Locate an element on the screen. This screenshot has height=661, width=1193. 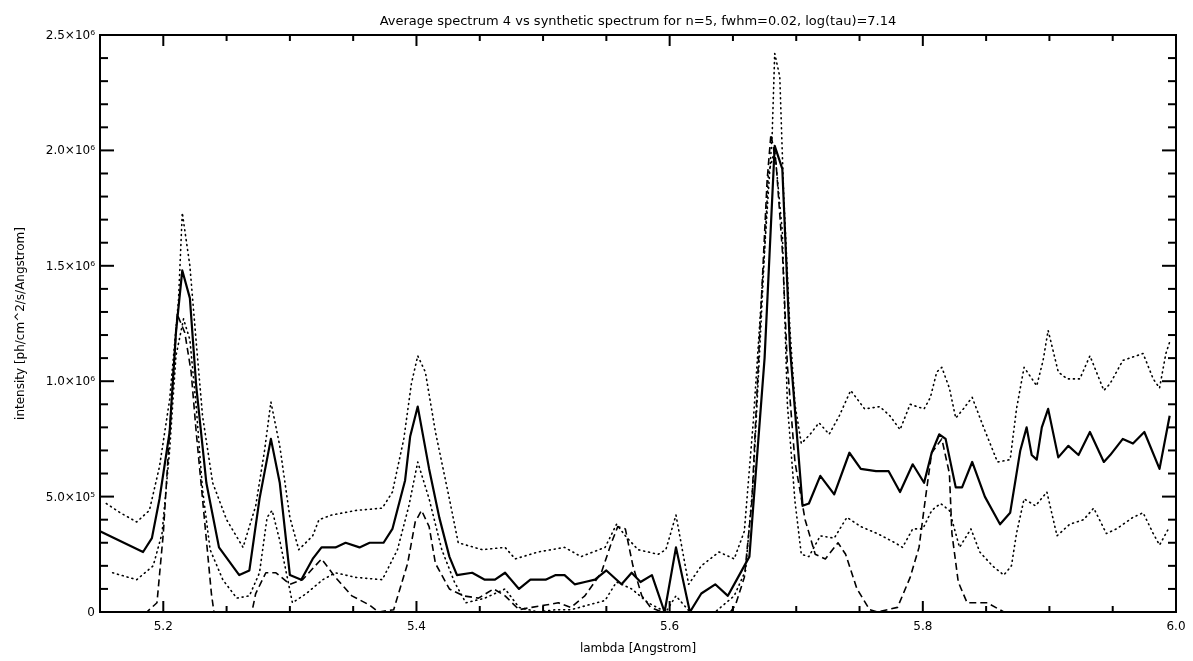
y-tick-label: 5.0×10⁵ is located at coordinates (70, 496).